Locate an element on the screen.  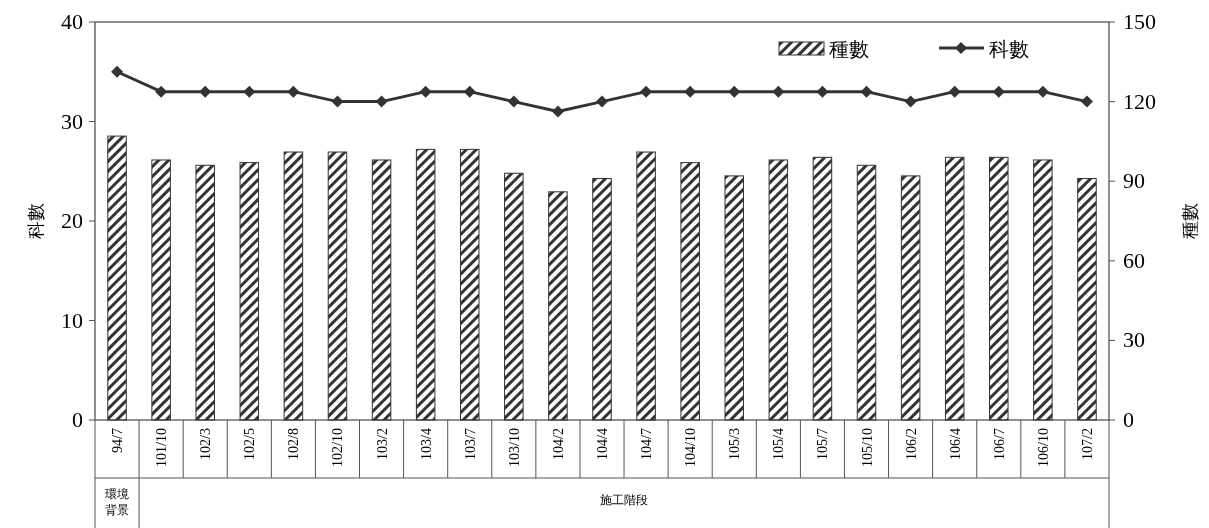
x-tick-label: 105/7 is located at coordinates (823, 444).